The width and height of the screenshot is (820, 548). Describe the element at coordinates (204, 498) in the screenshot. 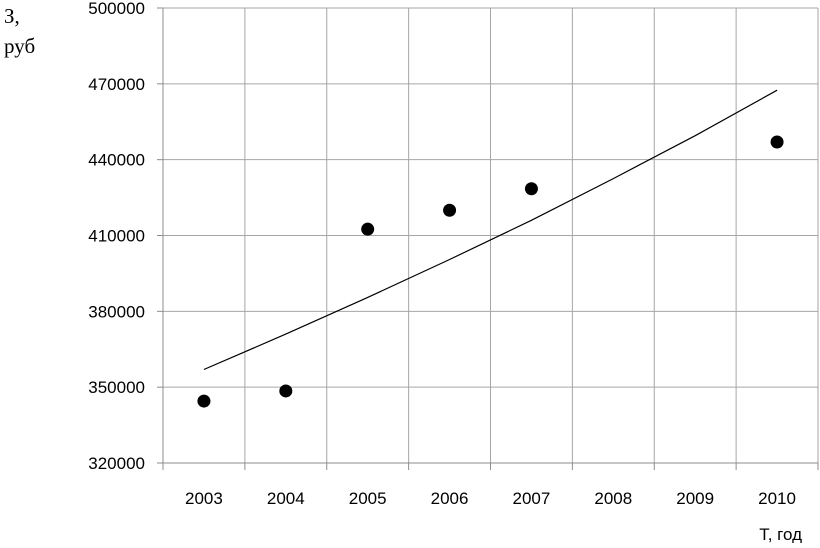

I see `x-tick-label: 2003` at that location.